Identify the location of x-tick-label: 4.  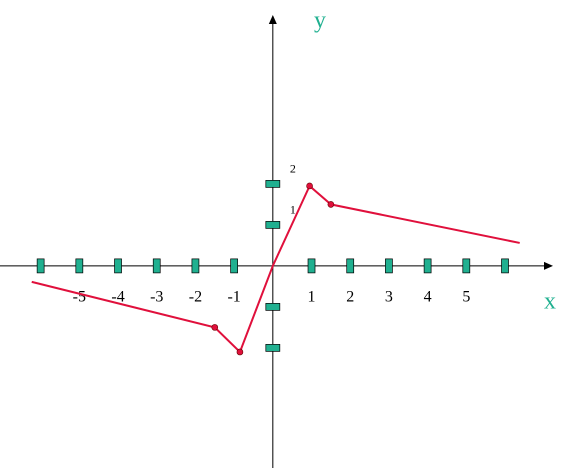
(428, 297).